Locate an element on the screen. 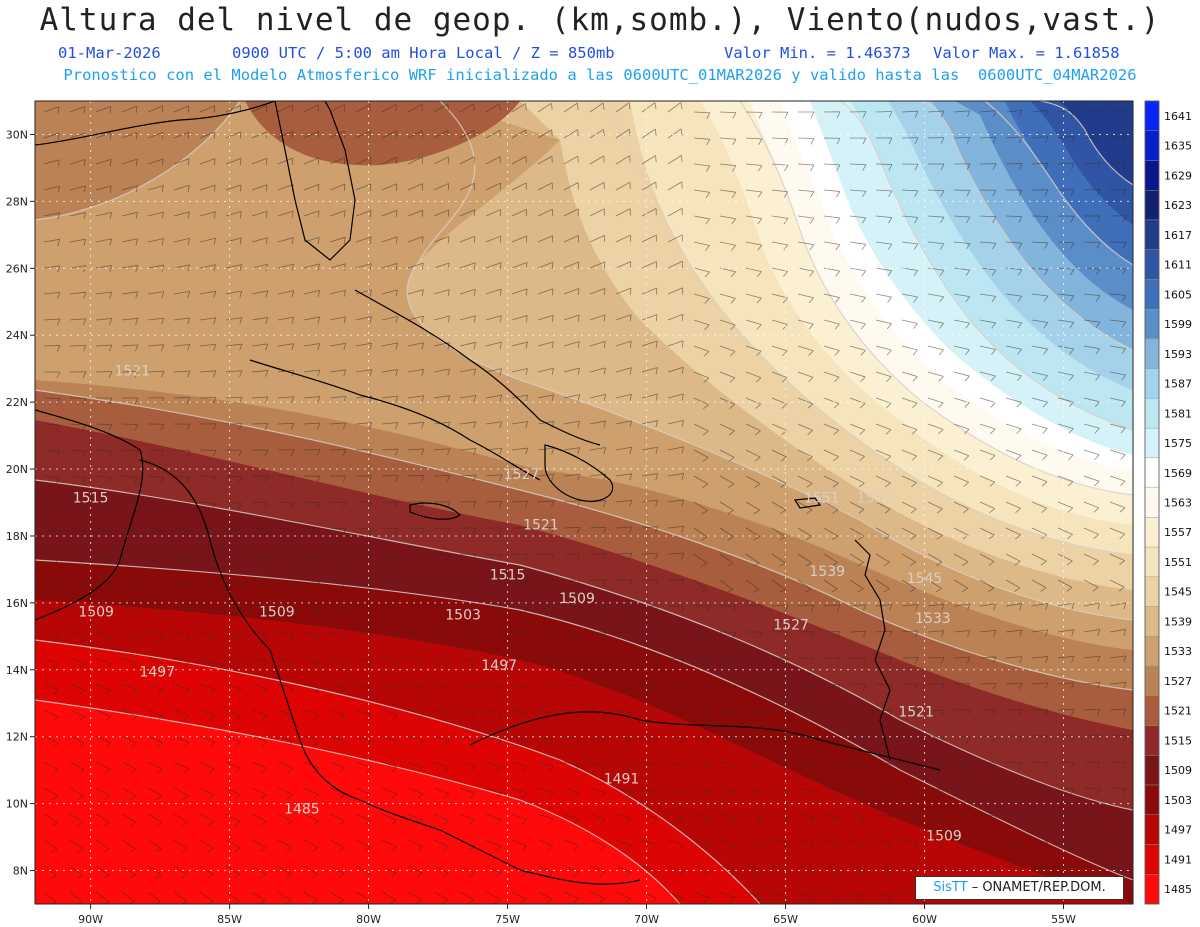  colorbar-label: 1635 is located at coordinates (1178, 146).